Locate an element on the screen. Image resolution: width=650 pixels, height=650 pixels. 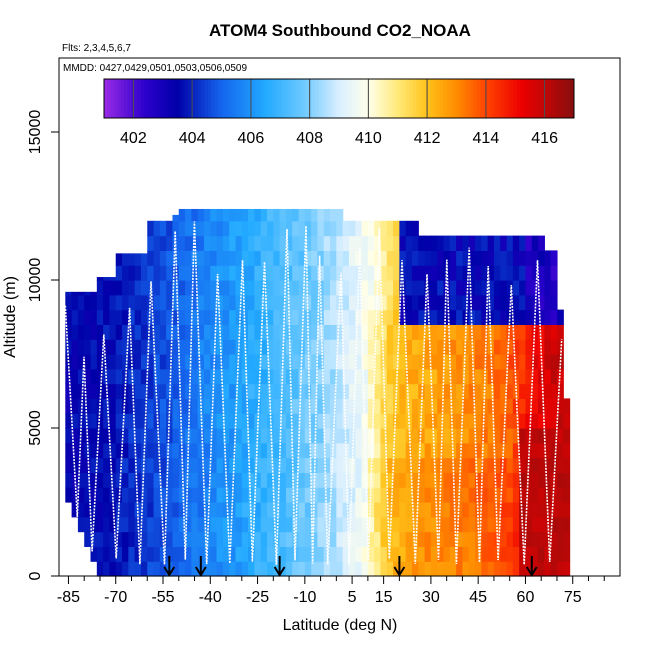
colorbar-tick-label: 416 is located at coordinates (544, 138).